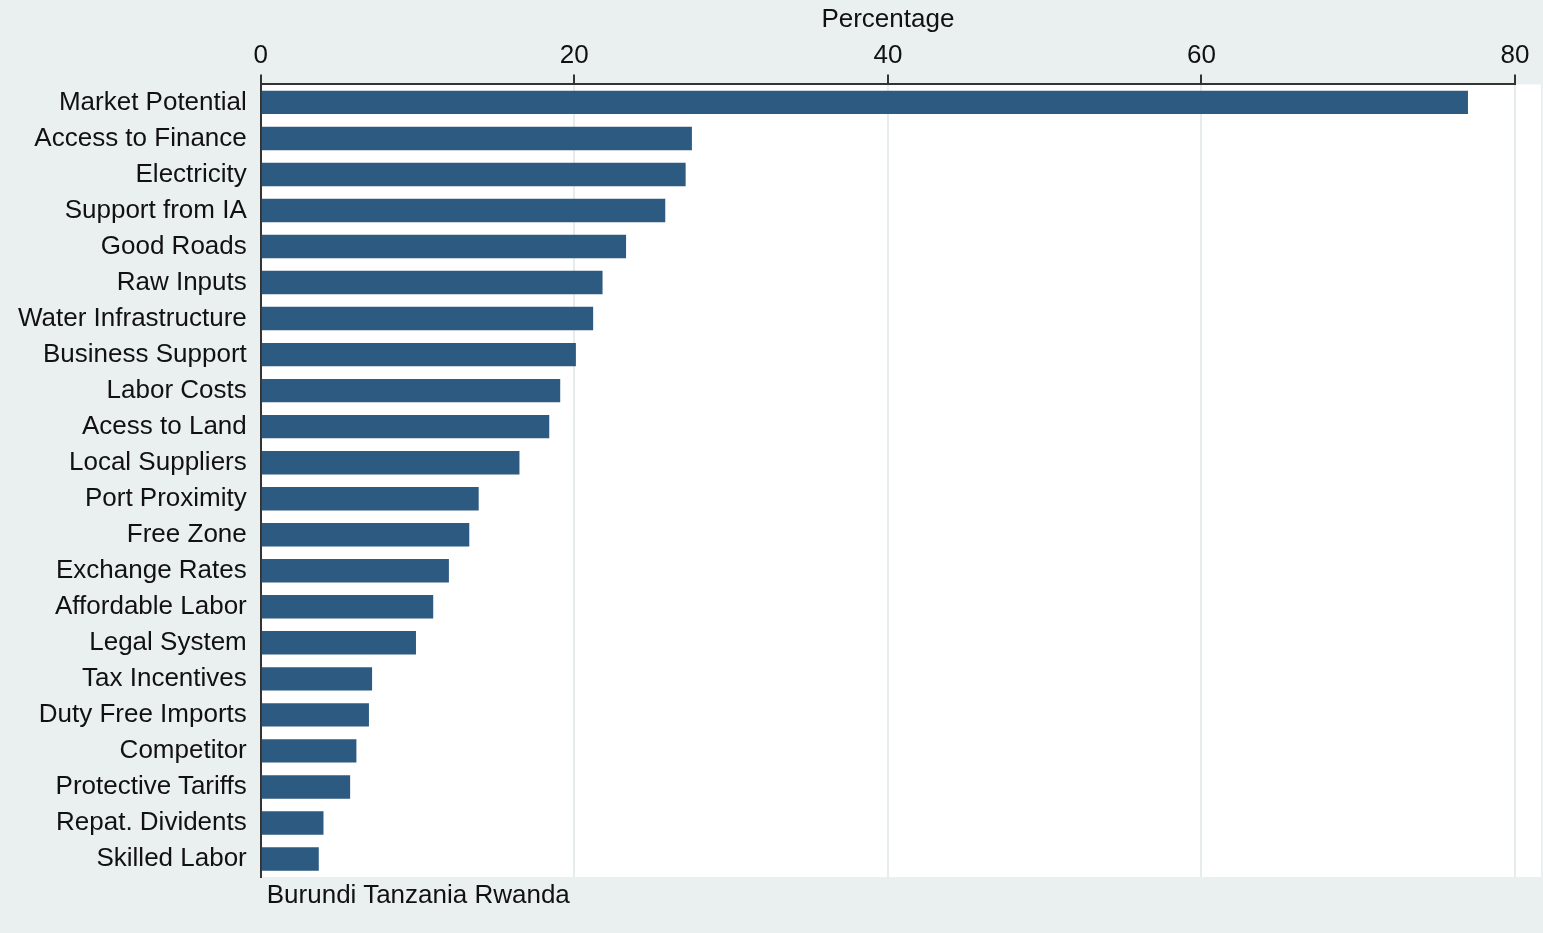  I want to click on y-tick-label: Tax Incentives, so click(164, 677).